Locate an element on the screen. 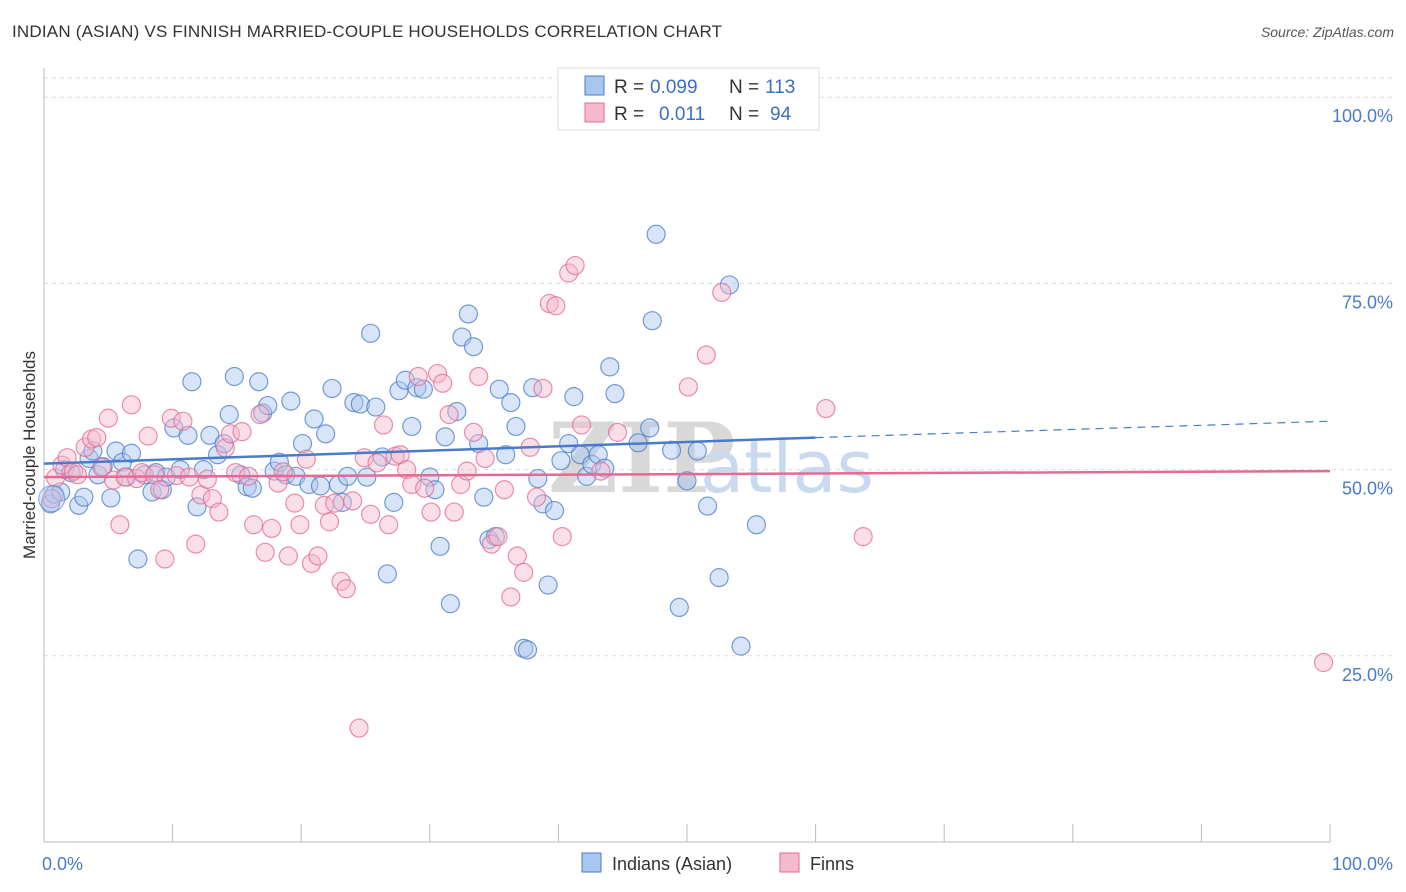 The height and width of the screenshot is (892, 1406). watermark-zip: ZIP is located at coordinates (641, 458).